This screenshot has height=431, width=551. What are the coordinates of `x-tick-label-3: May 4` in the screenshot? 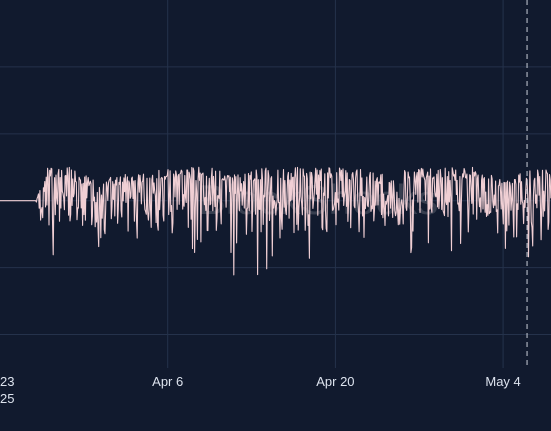 It's located at (502, 381).